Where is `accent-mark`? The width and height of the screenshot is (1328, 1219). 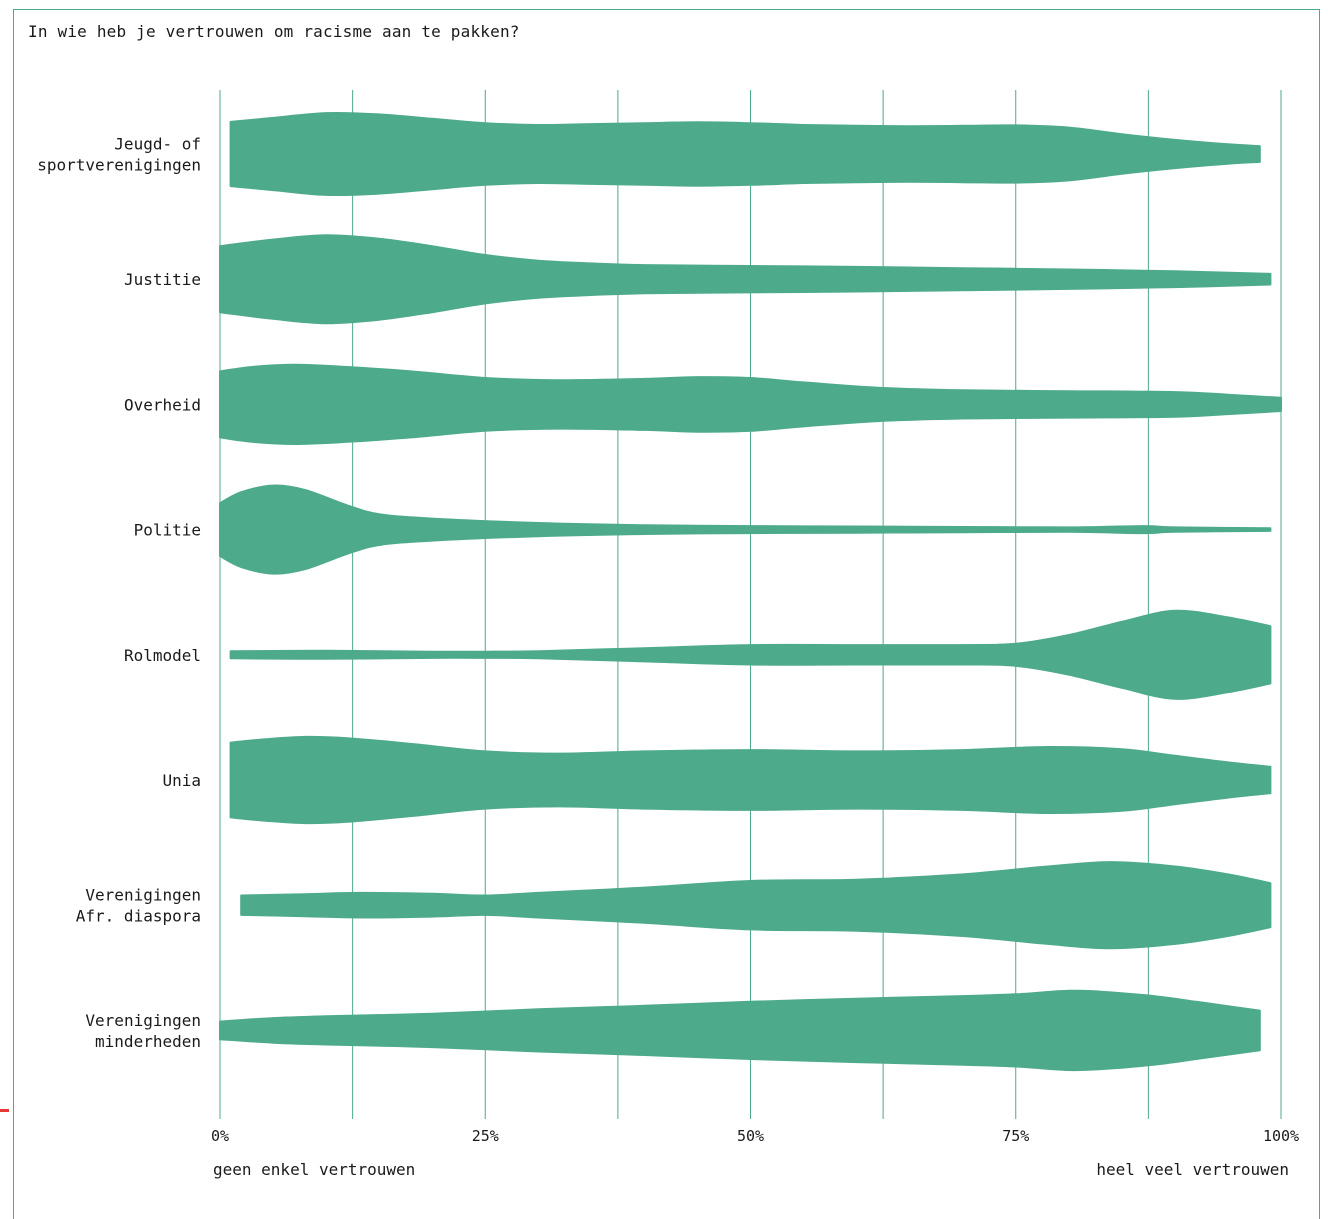
accent-mark is located at coordinates (4, 1110).